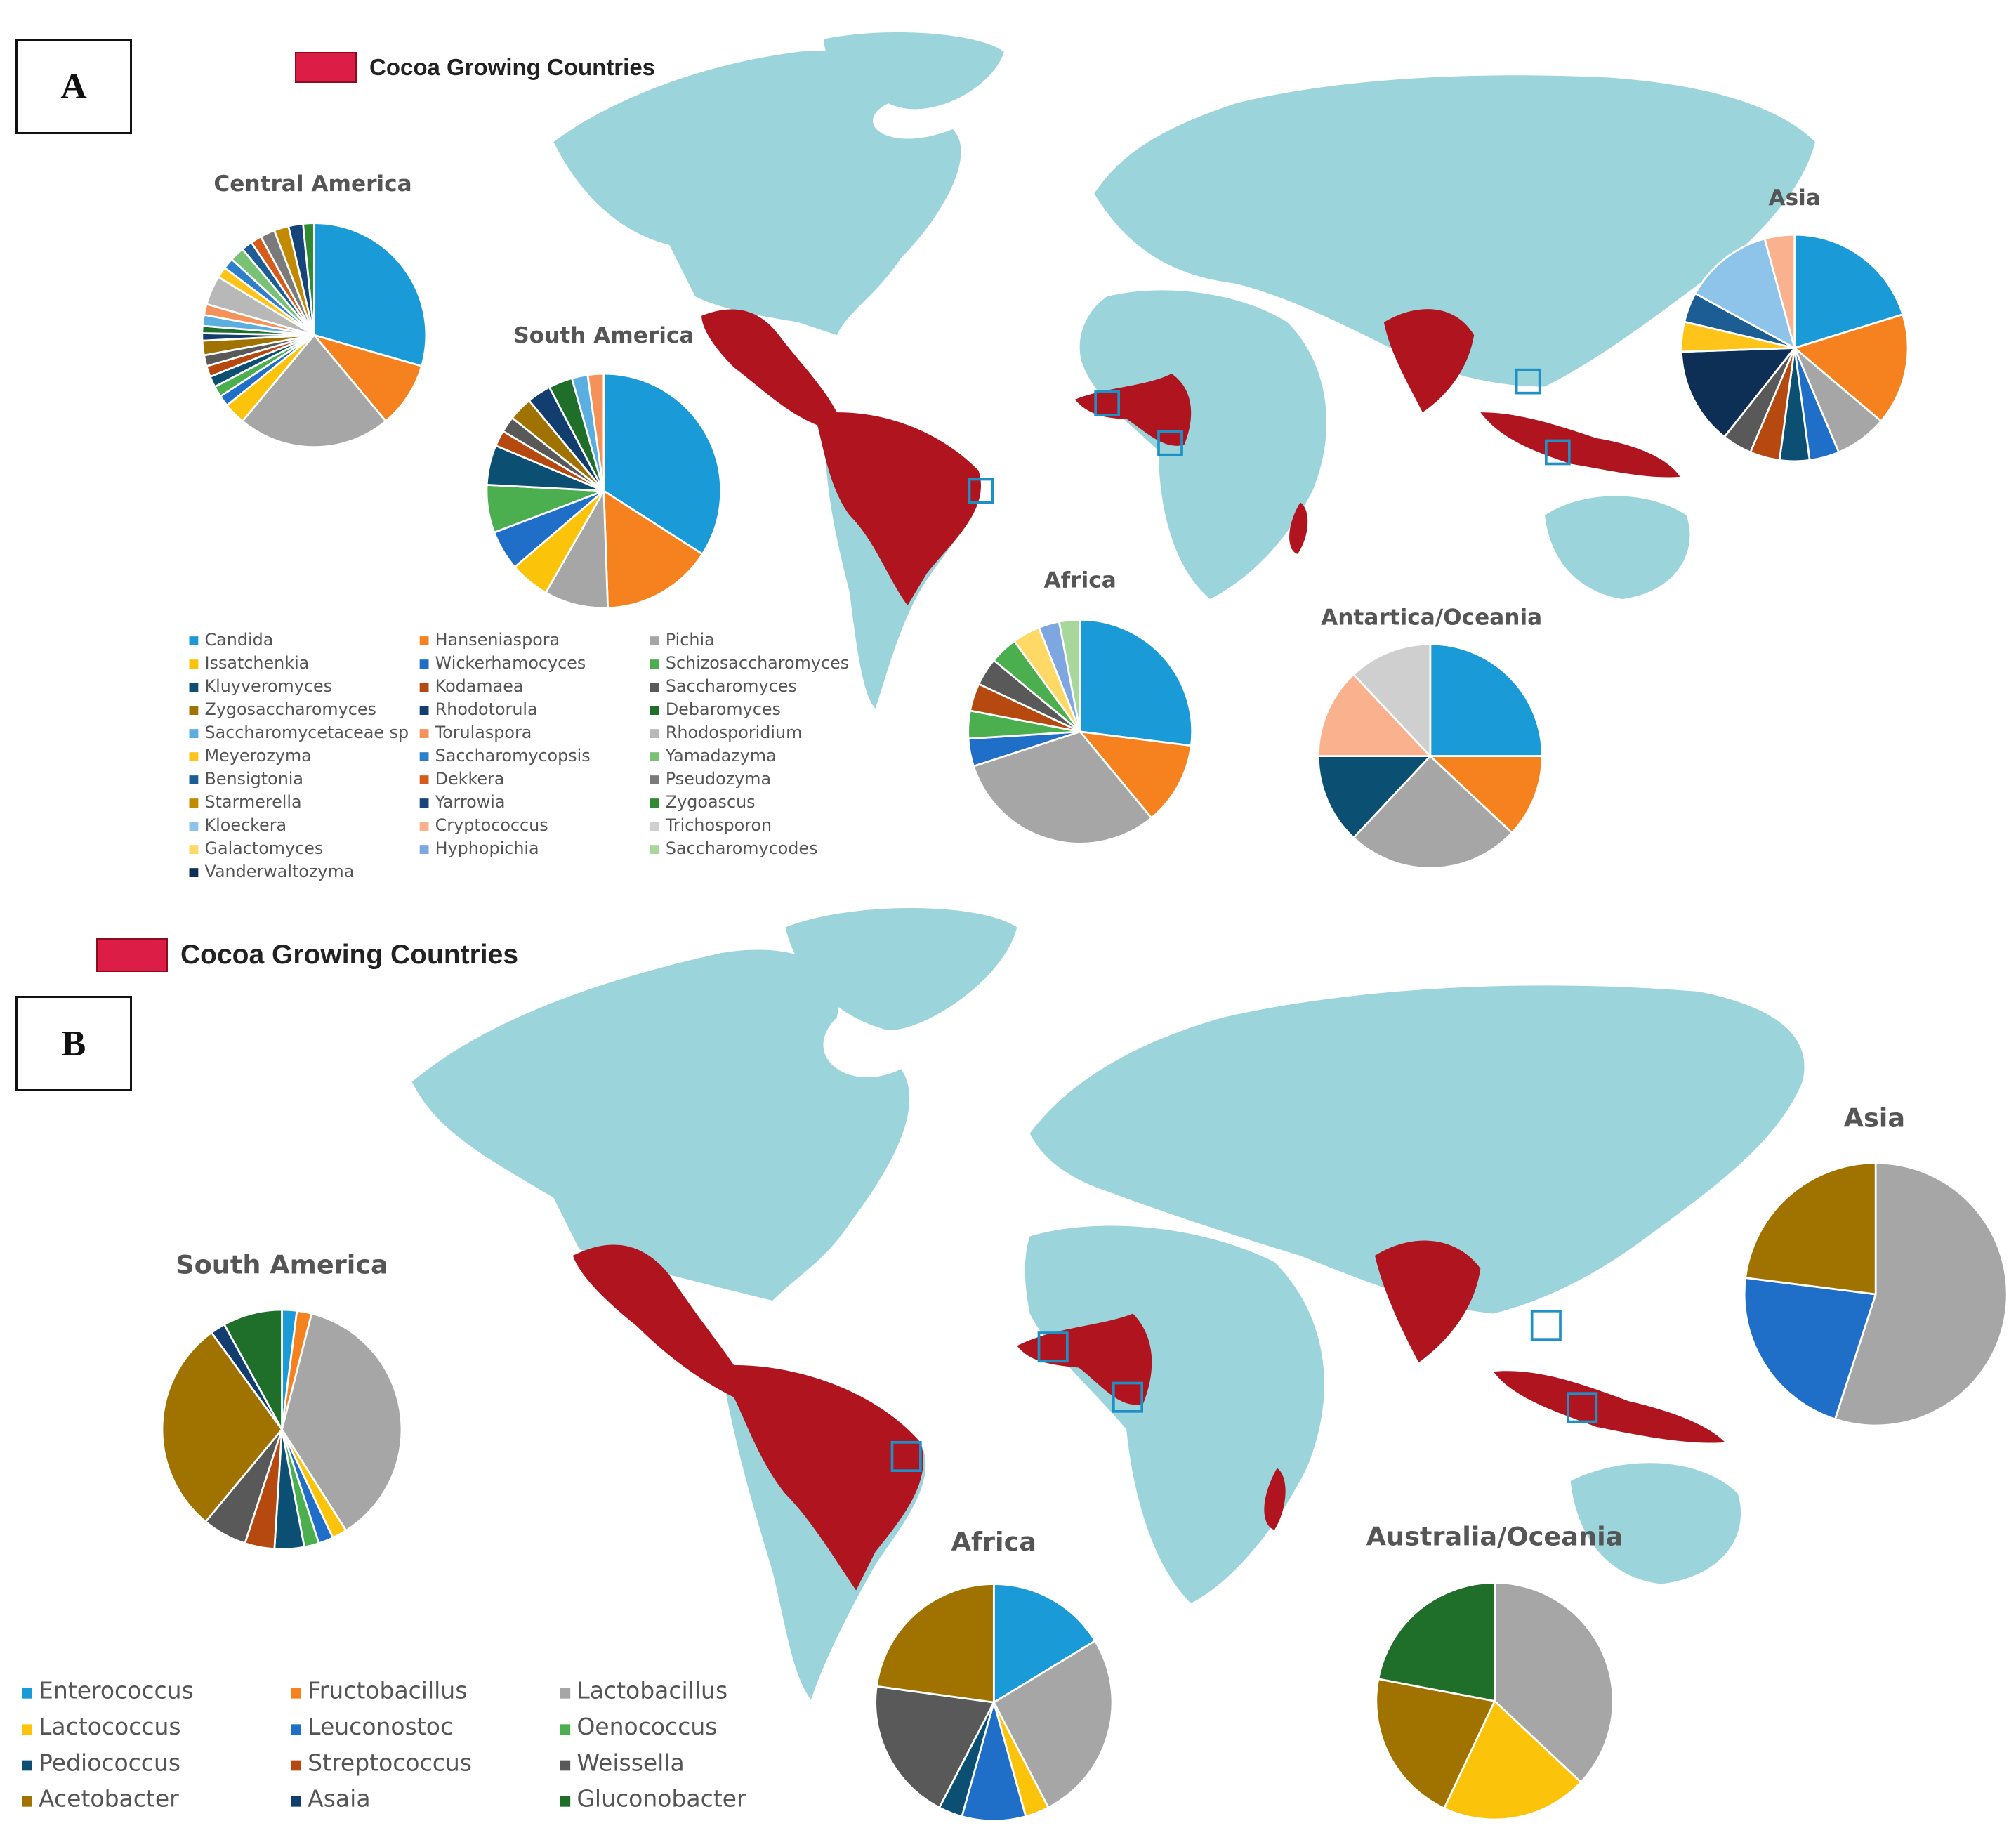 The height and width of the screenshot is (1835, 2016). I want to click on pie-slice-zygoascus, so click(308, 279).